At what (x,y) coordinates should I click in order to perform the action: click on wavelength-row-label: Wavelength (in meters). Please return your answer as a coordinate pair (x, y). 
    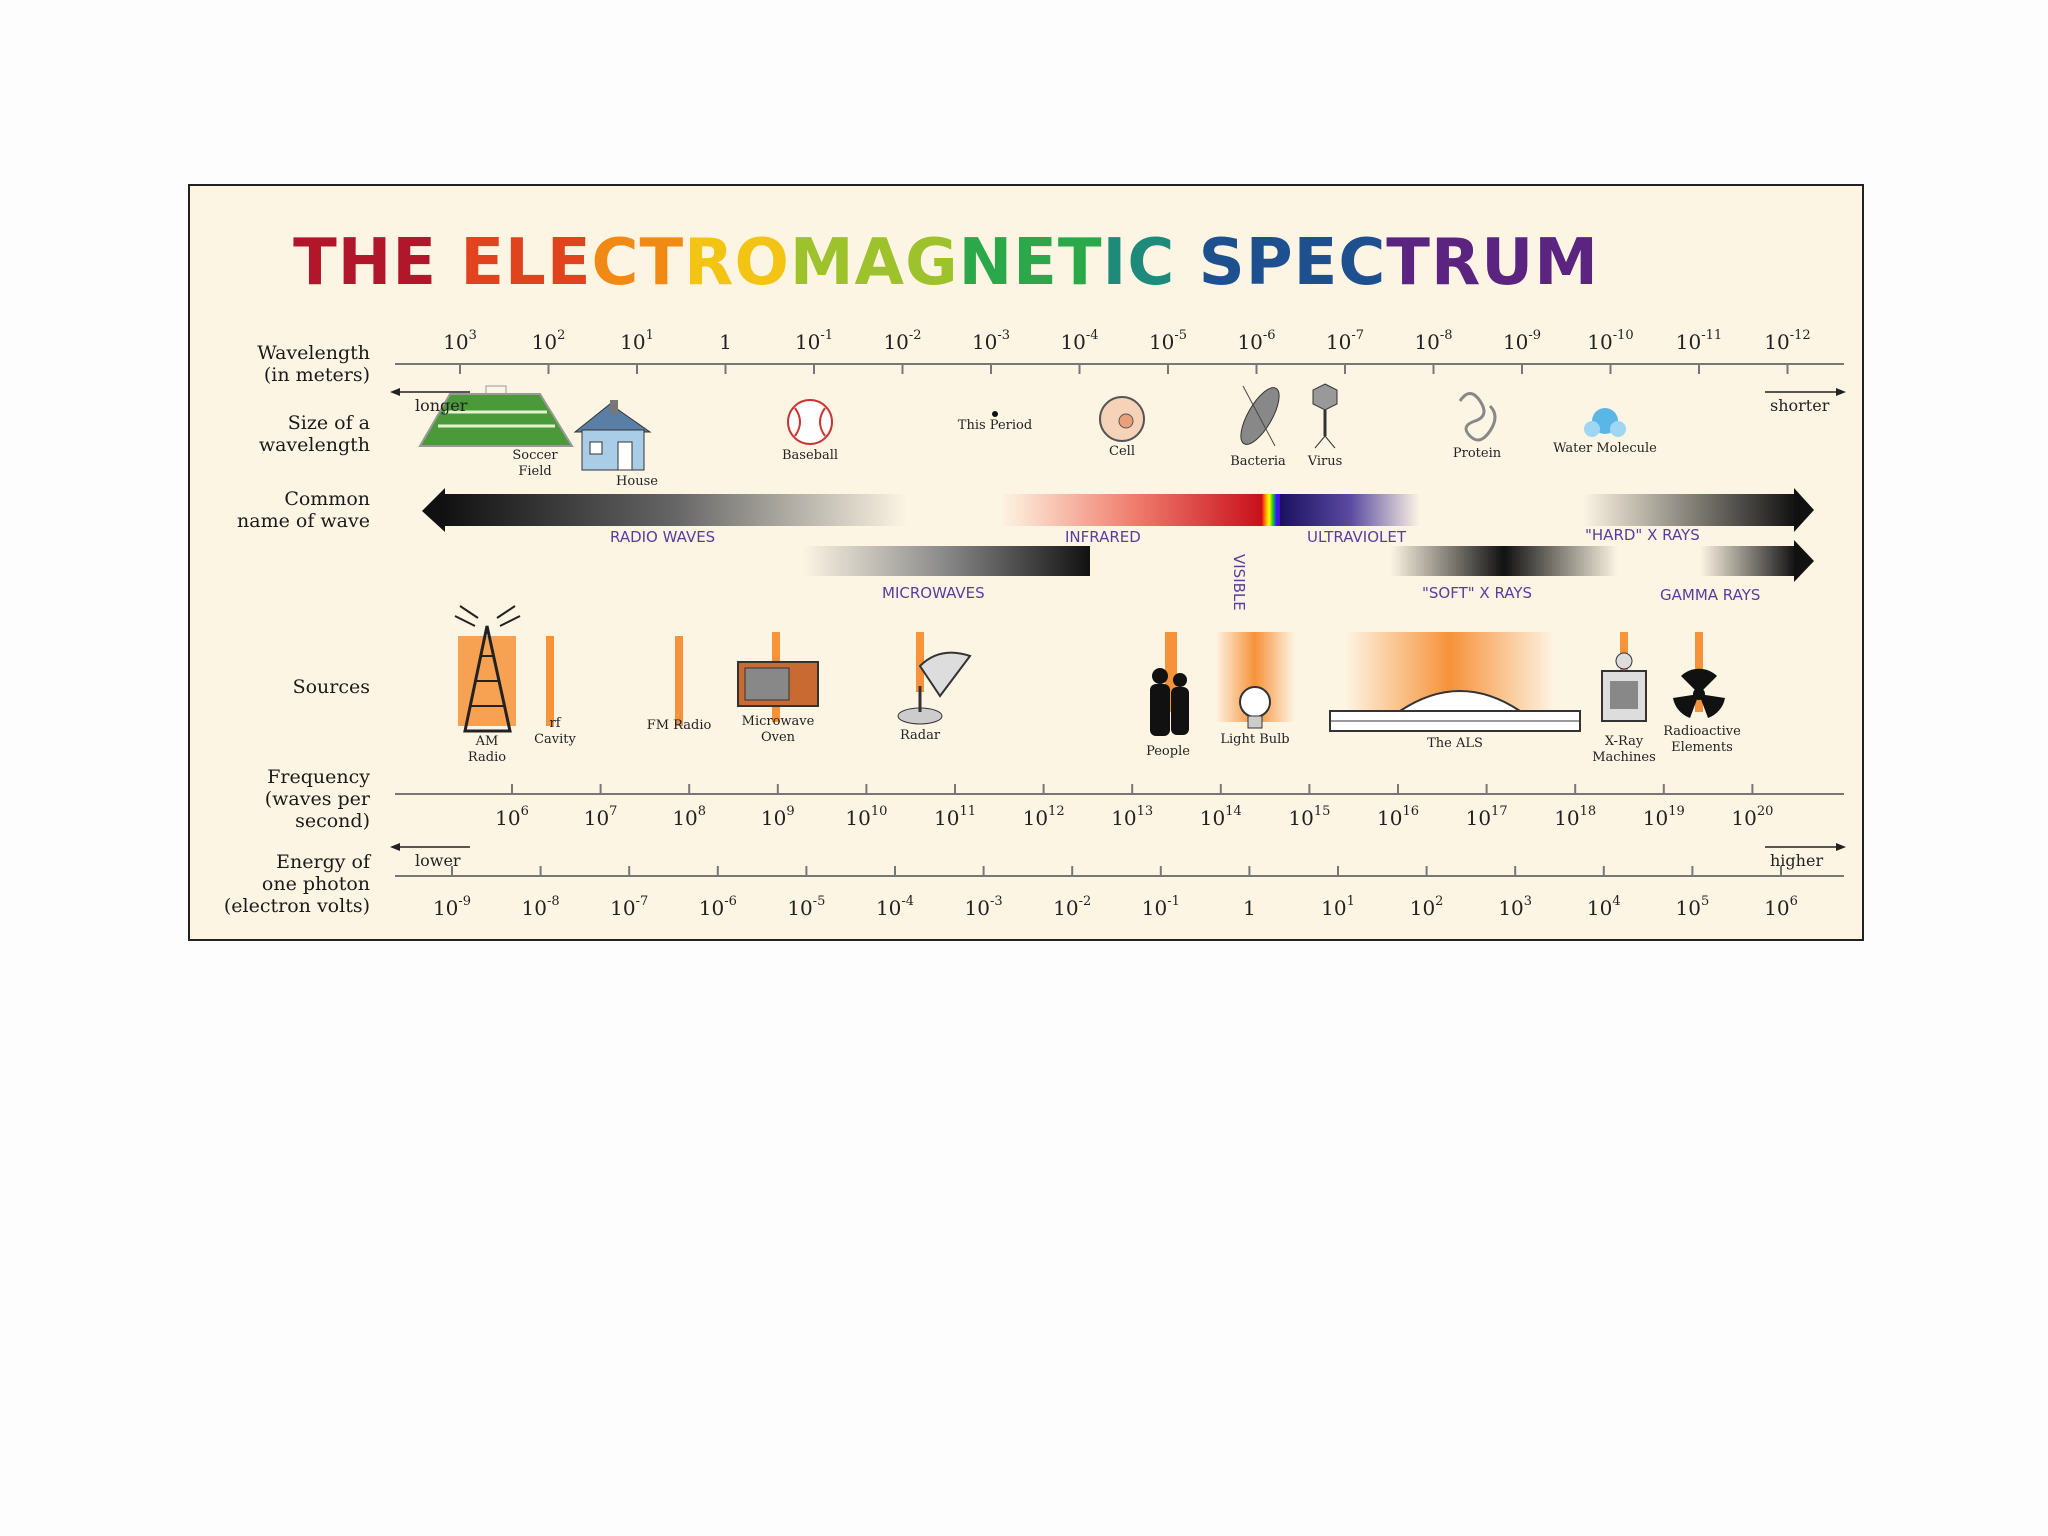
    Looking at the image, I should click on (280, 364).